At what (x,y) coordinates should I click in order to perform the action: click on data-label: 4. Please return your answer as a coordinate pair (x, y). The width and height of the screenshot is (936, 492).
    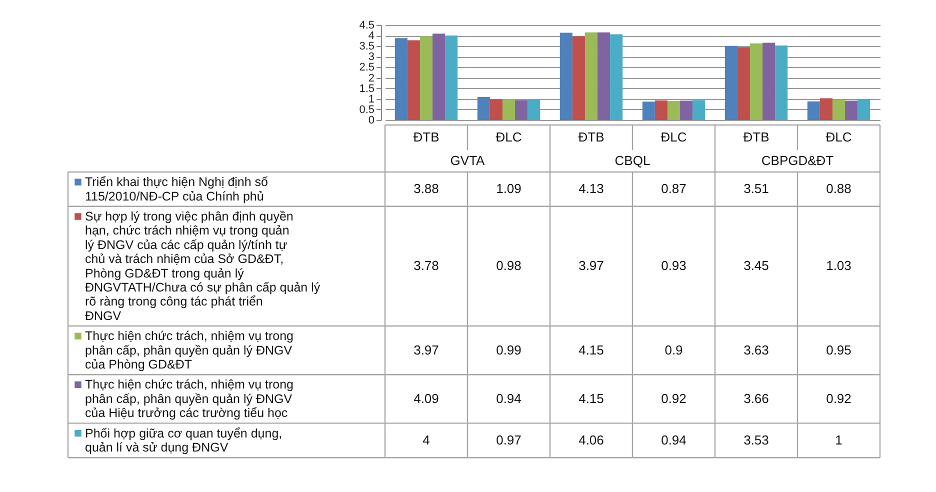
    Looking at the image, I should click on (426, 440).